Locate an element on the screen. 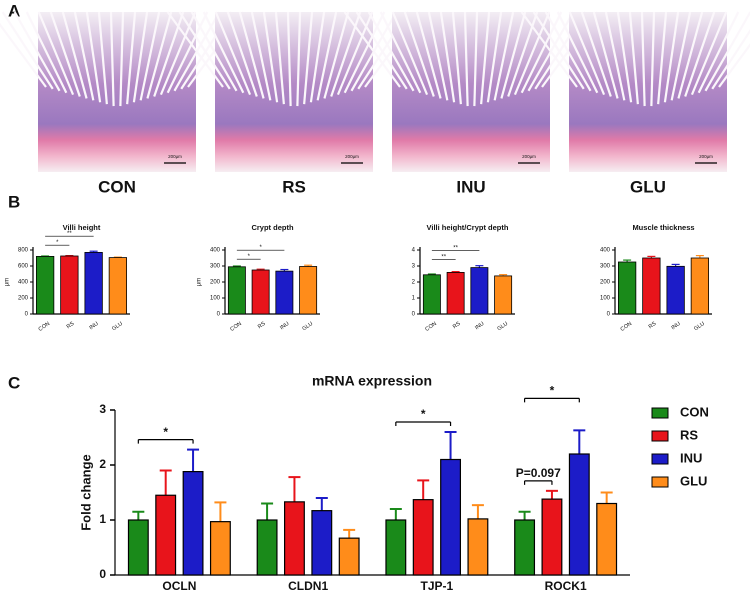 This screenshot has width=750, height=593. x-tick-label: GLU is located at coordinates (307, 326).